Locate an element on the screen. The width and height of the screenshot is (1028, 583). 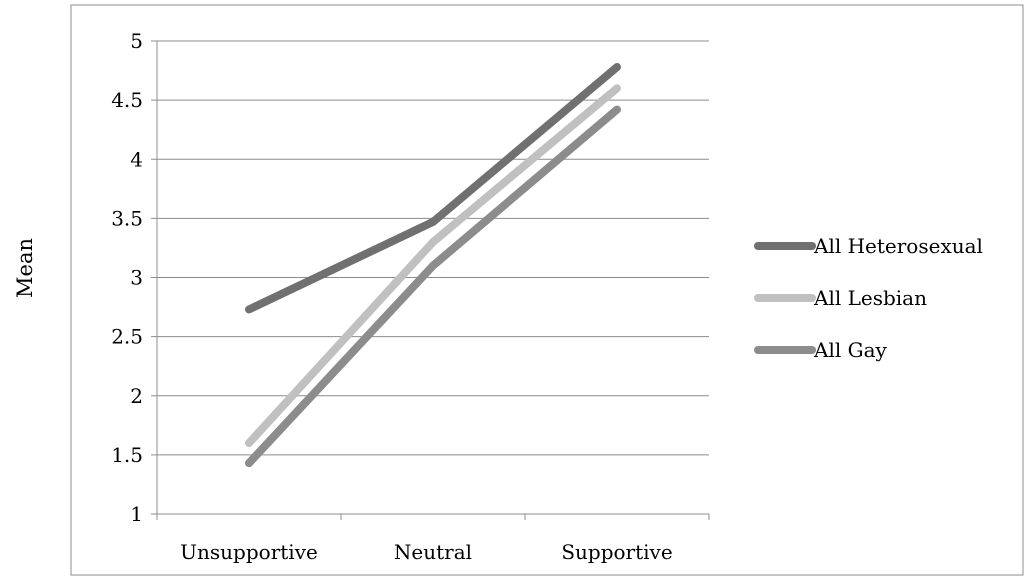
y-tick-label: 4.5 is located at coordinates (127, 100).